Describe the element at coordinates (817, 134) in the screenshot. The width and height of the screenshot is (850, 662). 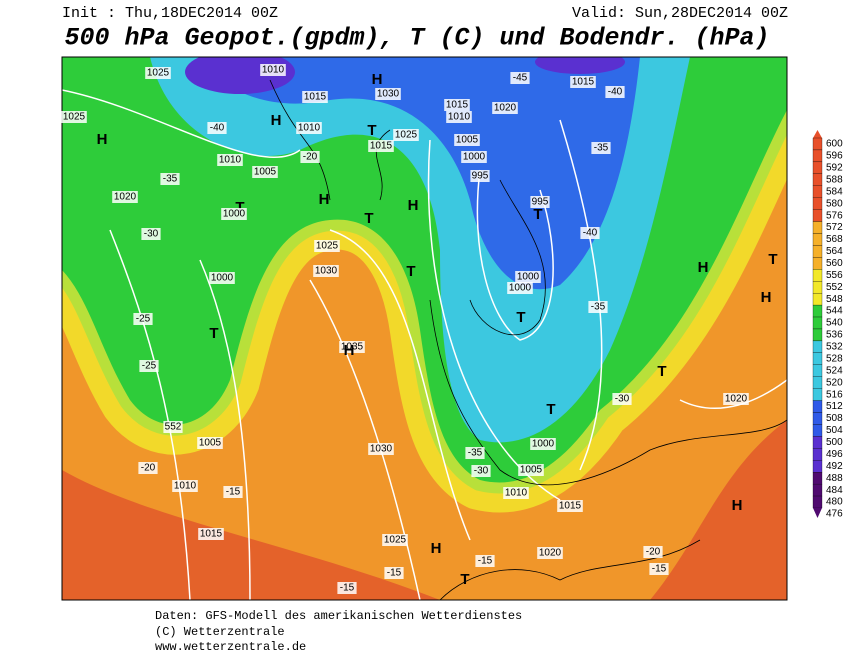
I see `legend-arrow-top` at that location.